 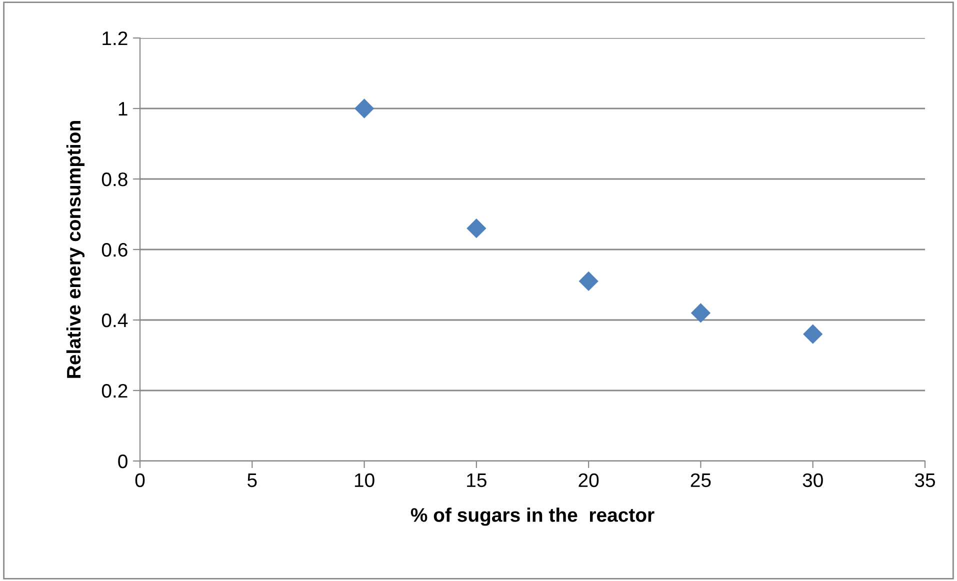 I want to click on x-tick-label: 25, so click(x=700, y=480).